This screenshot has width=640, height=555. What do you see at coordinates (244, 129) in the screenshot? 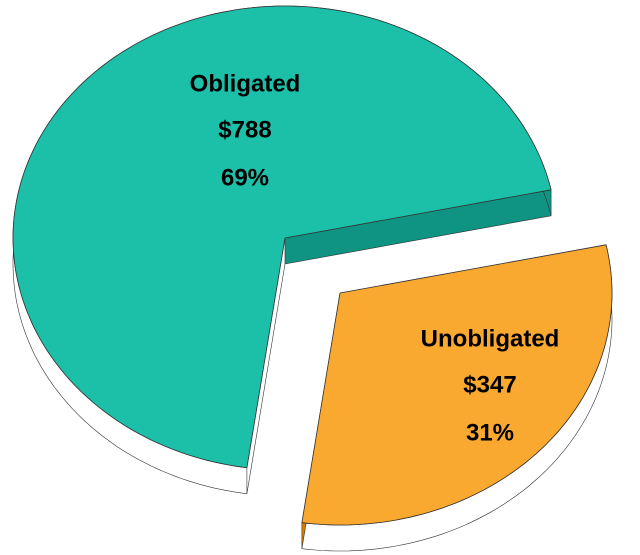
I see `slice-value-label: $788` at bounding box center [244, 129].